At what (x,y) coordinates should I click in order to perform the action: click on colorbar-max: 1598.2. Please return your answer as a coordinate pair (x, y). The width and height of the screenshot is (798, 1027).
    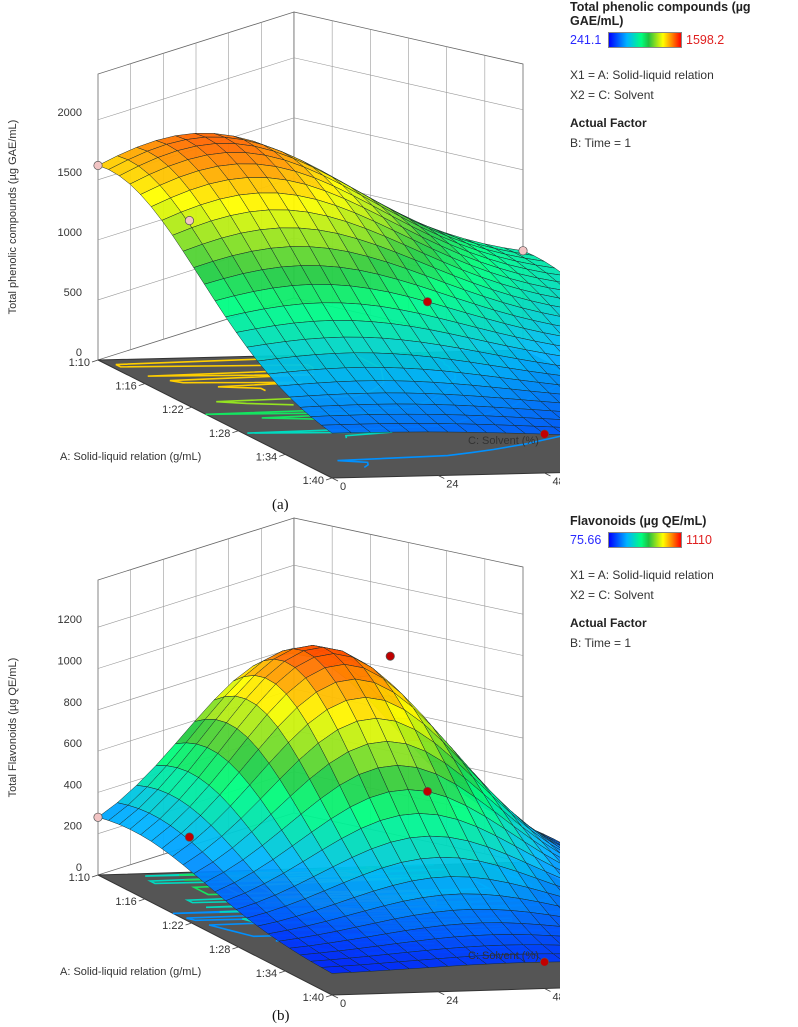
    Looking at the image, I should click on (705, 40).